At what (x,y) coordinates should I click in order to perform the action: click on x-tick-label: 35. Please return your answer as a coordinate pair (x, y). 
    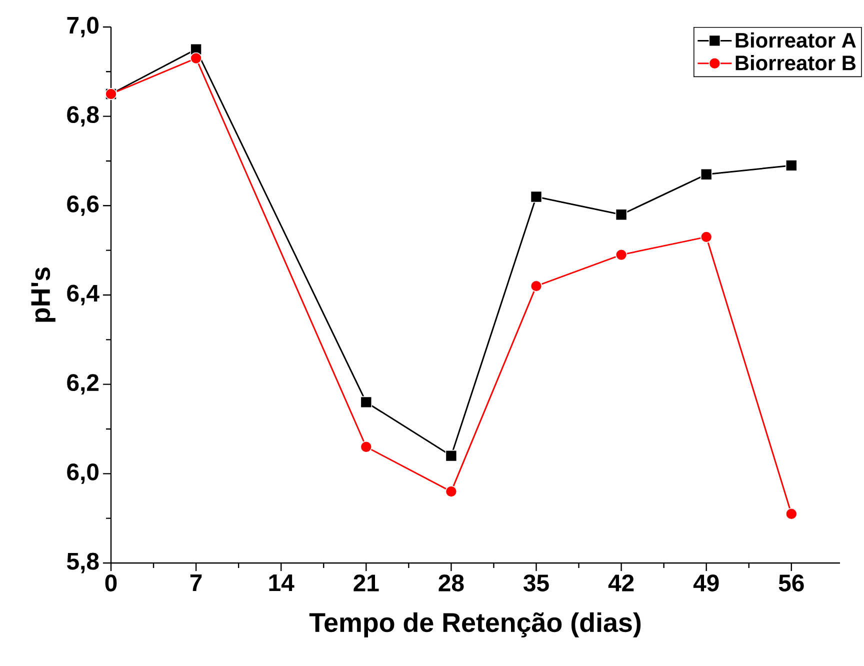
    Looking at the image, I should click on (536, 583).